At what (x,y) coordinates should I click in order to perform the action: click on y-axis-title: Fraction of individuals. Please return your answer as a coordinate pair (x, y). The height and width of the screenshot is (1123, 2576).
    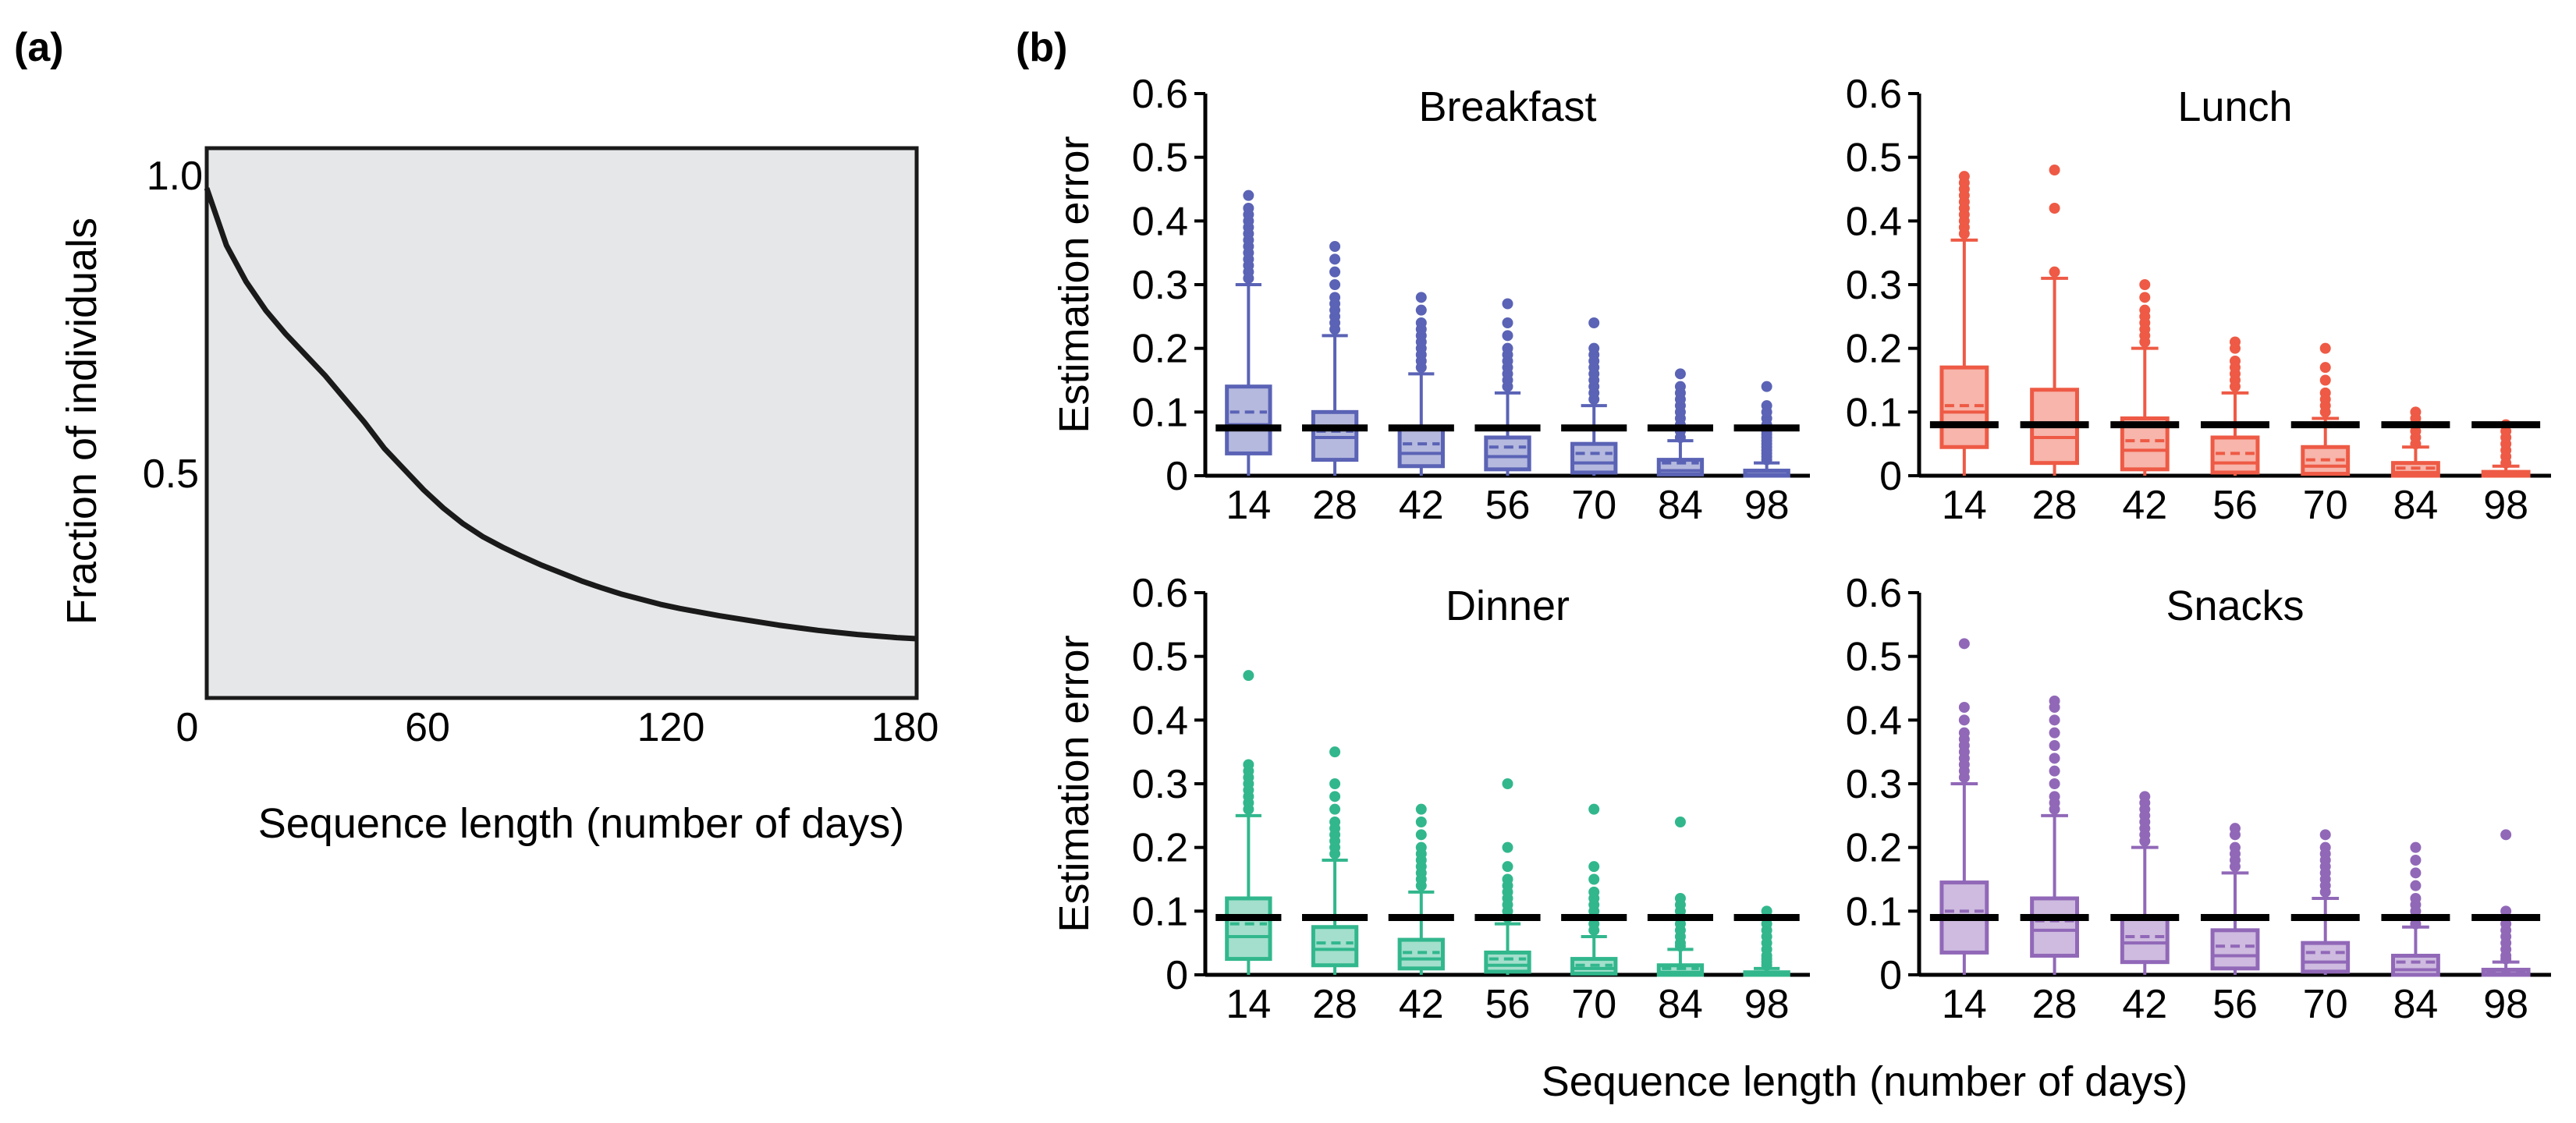
    Looking at the image, I should click on (82, 422).